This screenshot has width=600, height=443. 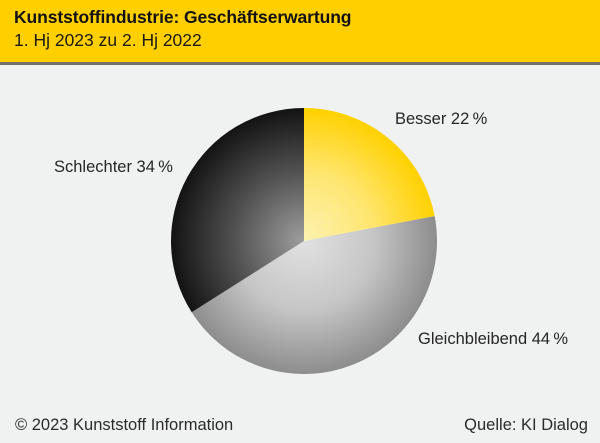 What do you see at coordinates (493, 339) in the screenshot?
I see `pie-label-gleichbleibend: Gleichbleibend 44 %` at bounding box center [493, 339].